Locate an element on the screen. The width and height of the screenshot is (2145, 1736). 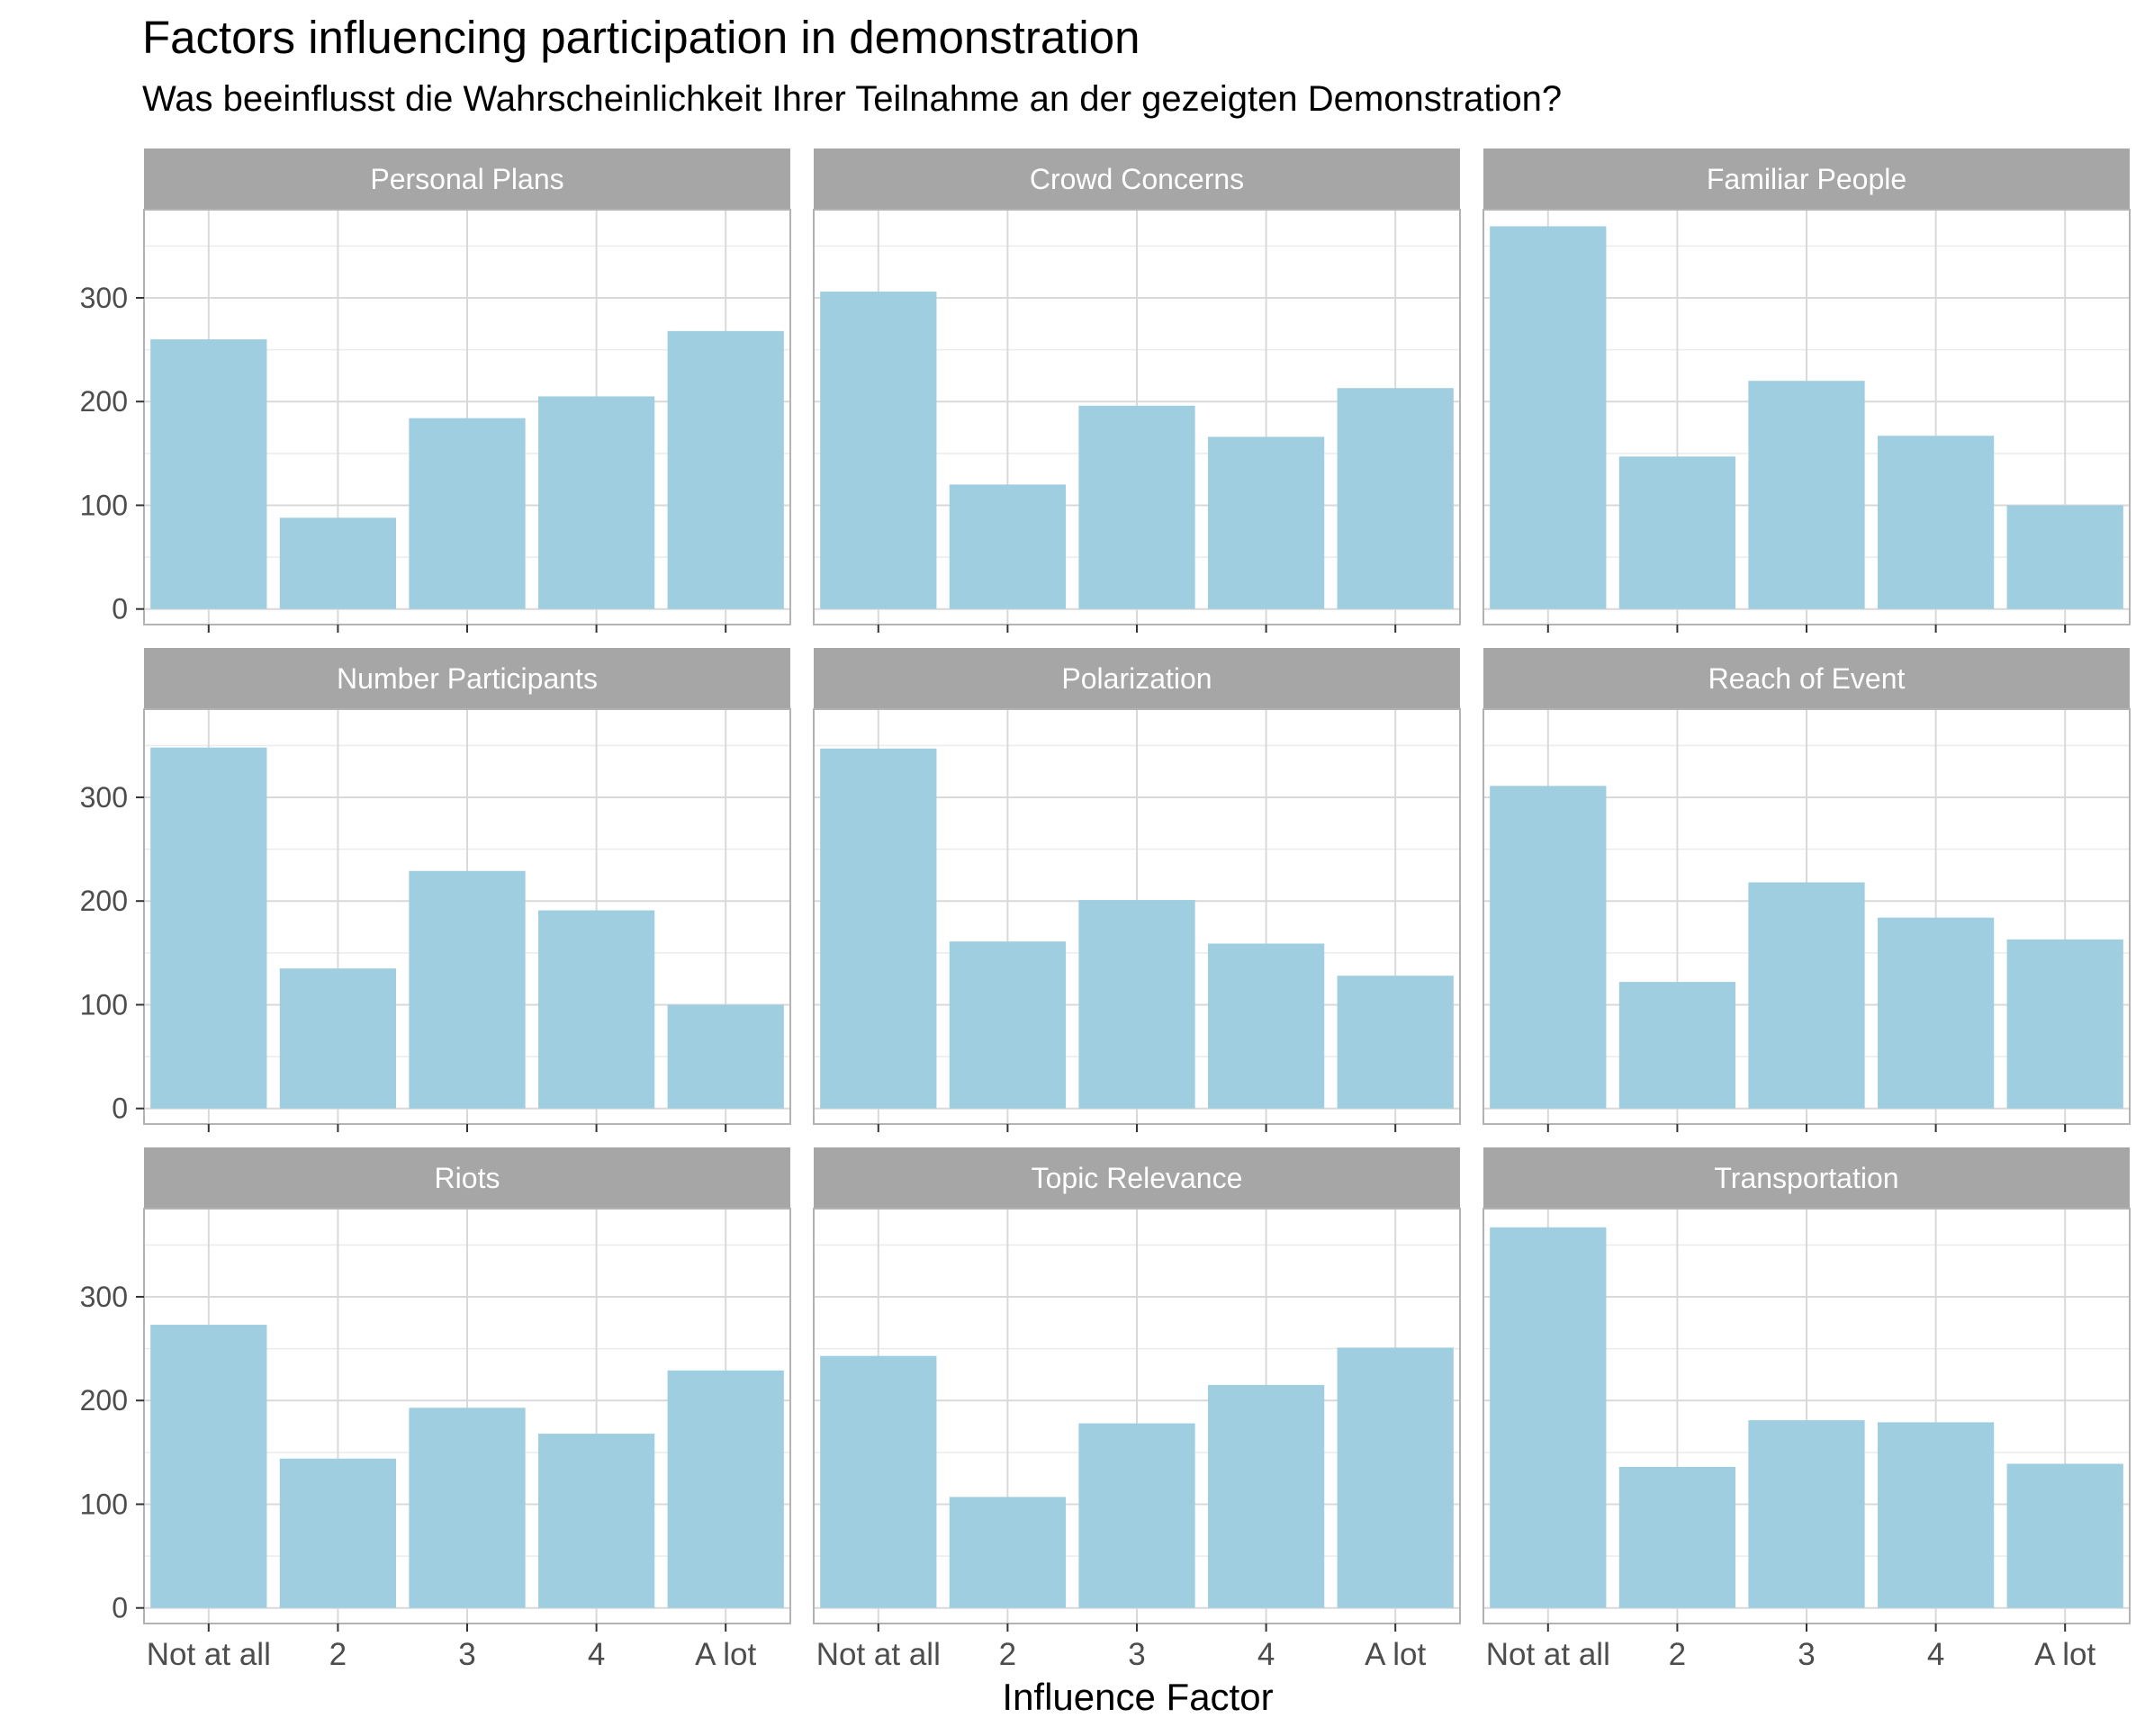
bar-transportation-not-at-all is located at coordinates (1548, 1417).